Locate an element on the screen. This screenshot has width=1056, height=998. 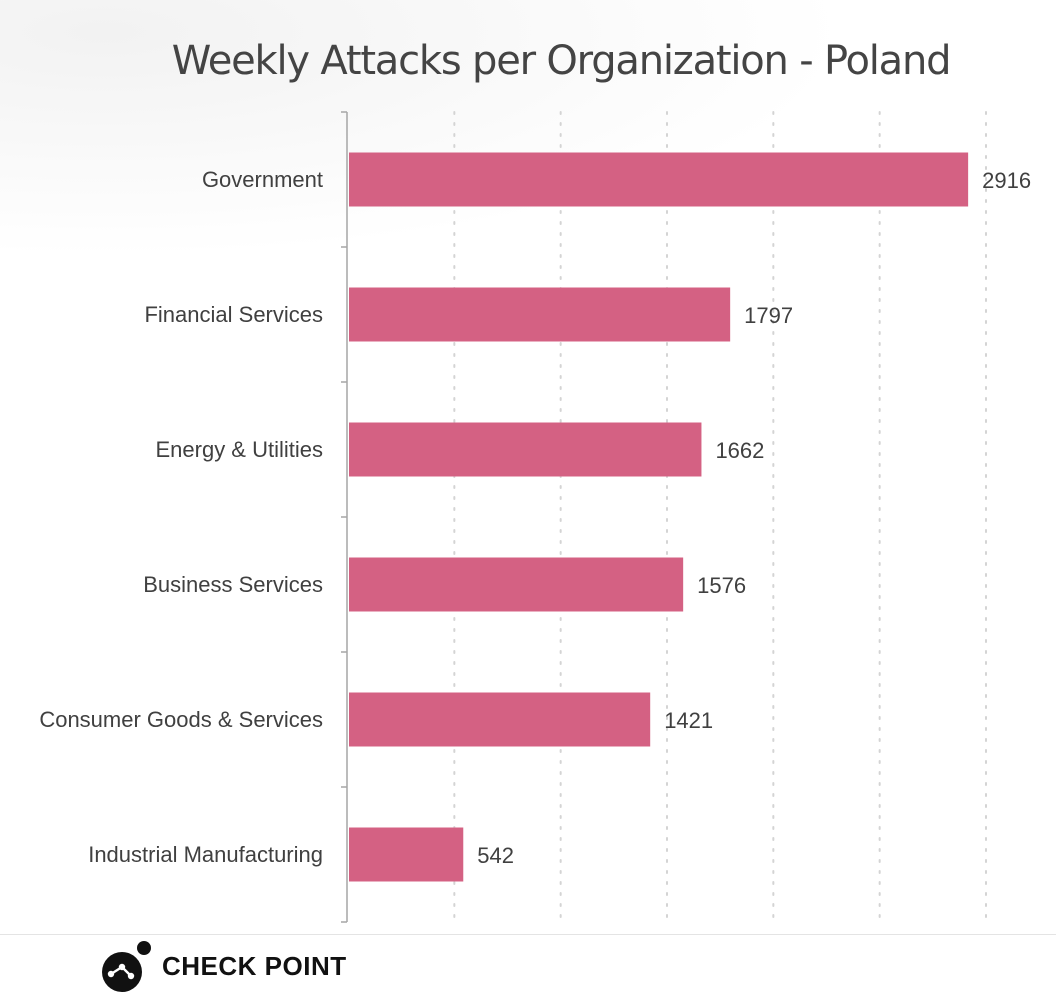
data-label: 1662 is located at coordinates (739, 450).